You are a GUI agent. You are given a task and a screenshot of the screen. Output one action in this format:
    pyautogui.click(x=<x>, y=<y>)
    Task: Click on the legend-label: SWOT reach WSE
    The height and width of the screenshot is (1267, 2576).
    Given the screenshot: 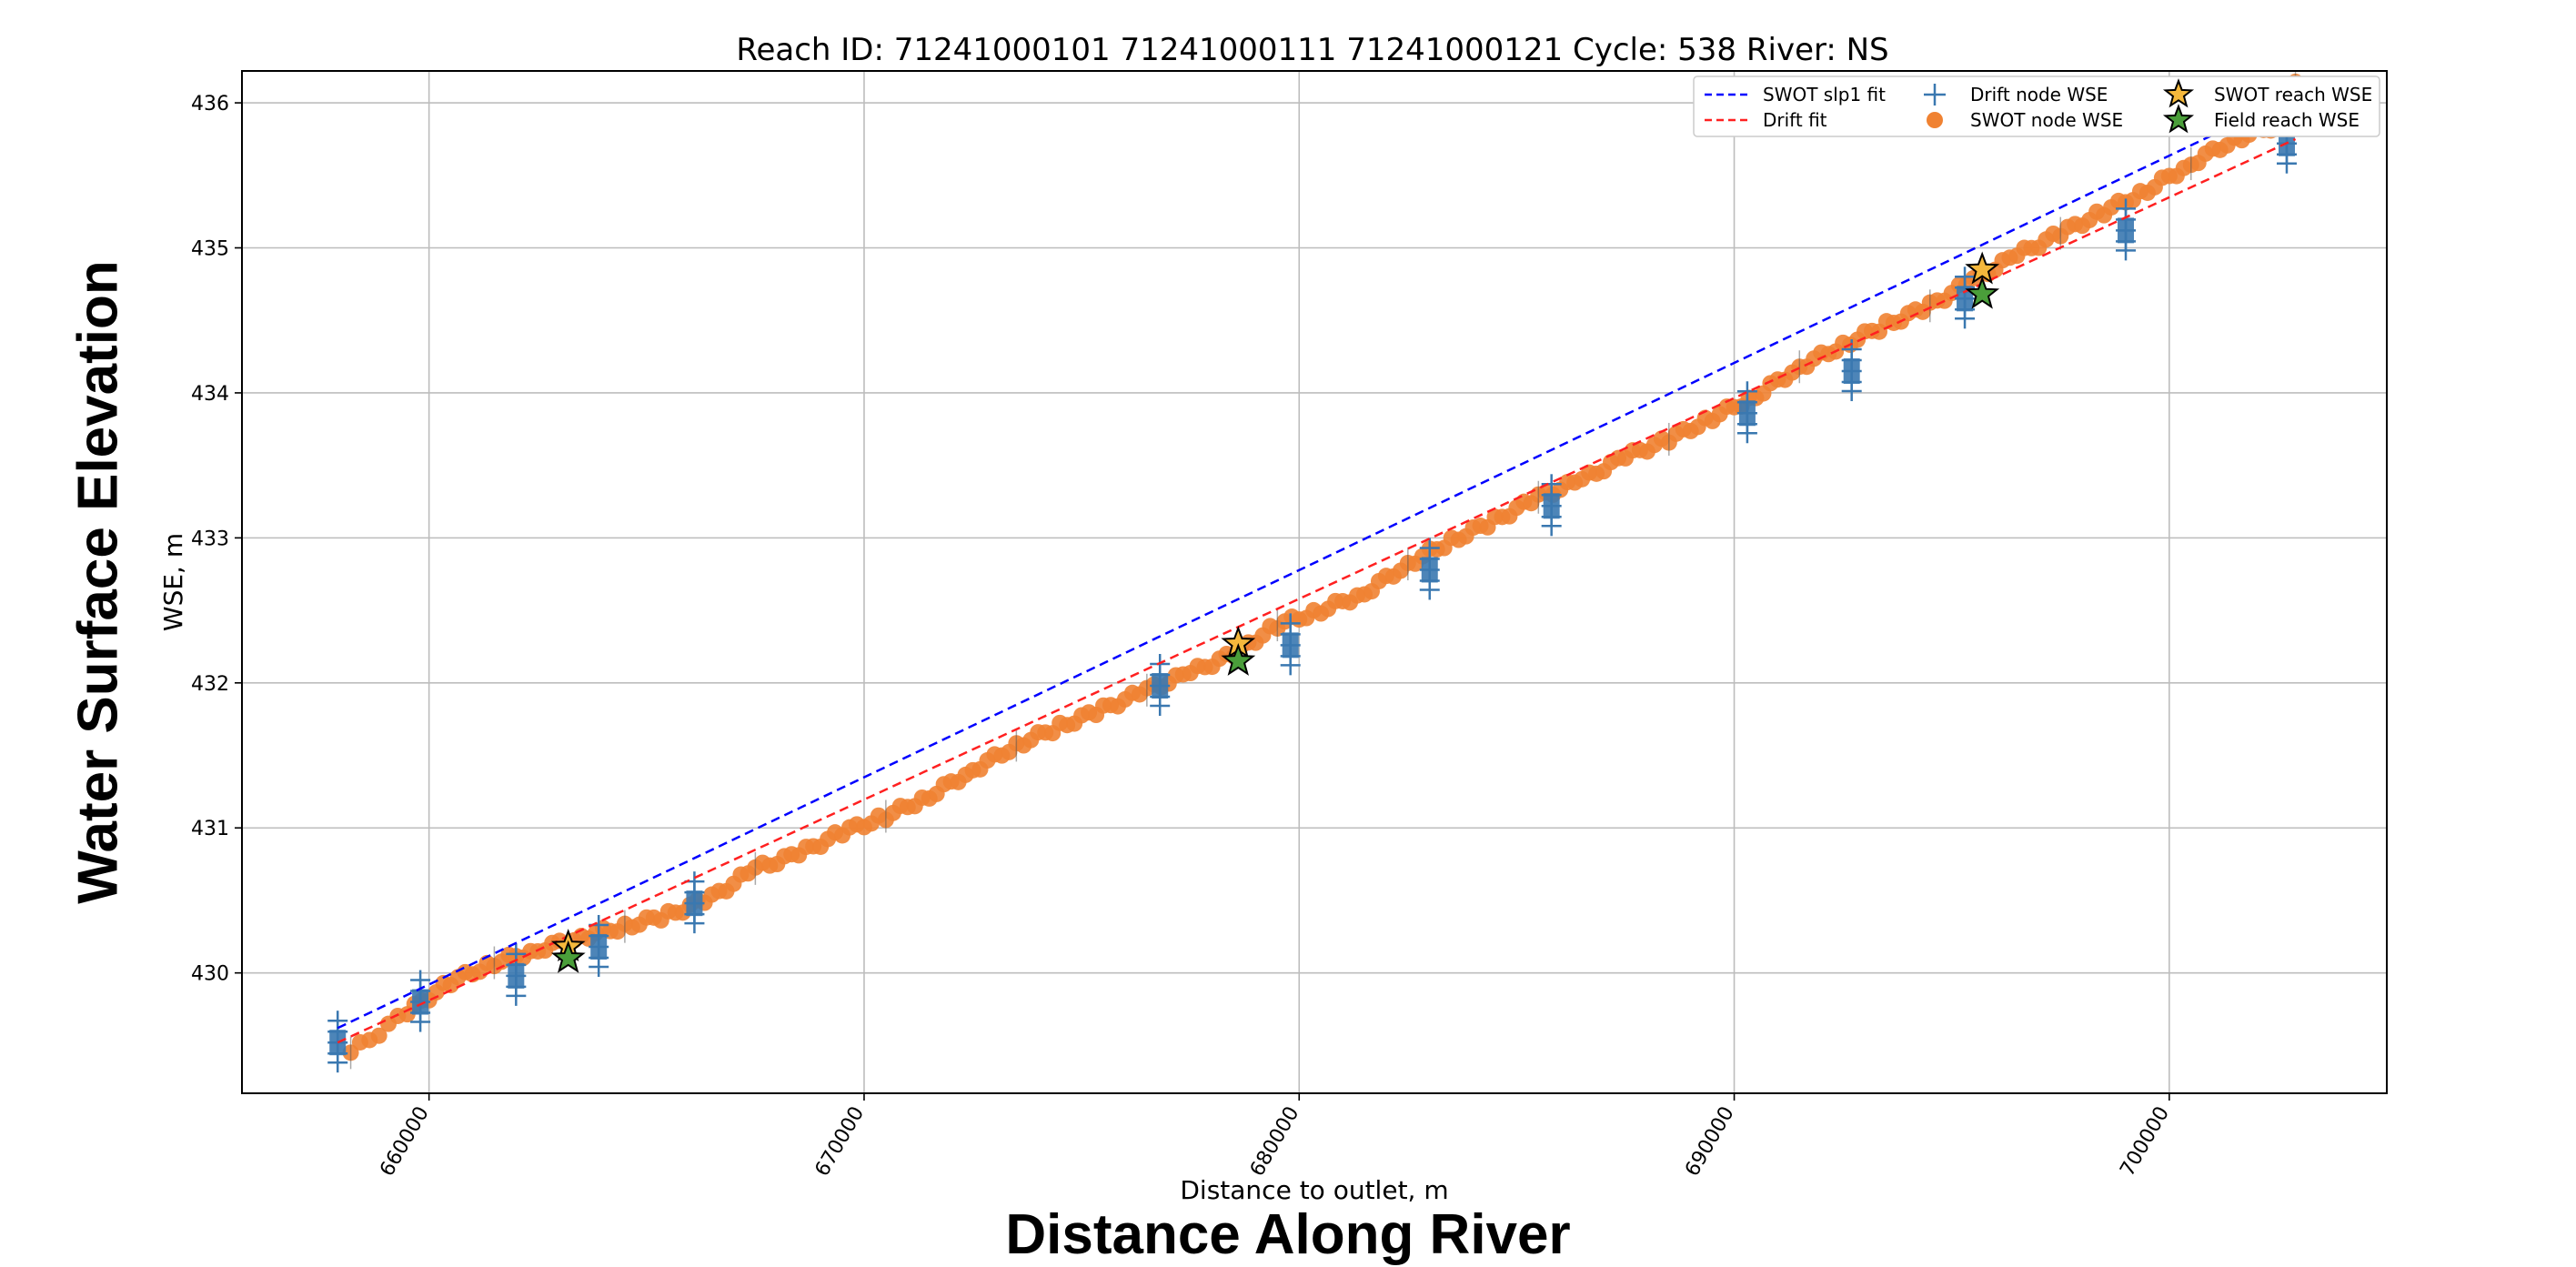 What is the action you would take?
    pyautogui.click(x=2293, y=95)
    